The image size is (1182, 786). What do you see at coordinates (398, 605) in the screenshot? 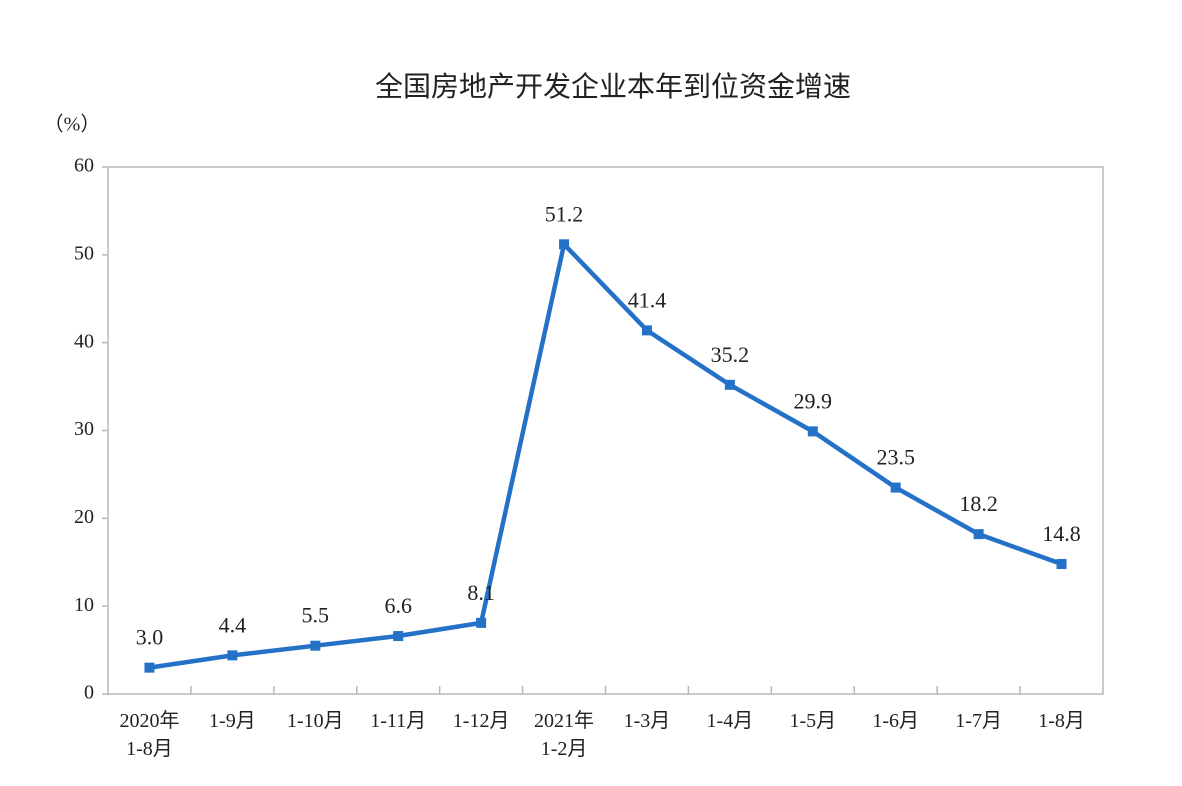
I see `data-label: 6.6` at bounding box center [398, 605].